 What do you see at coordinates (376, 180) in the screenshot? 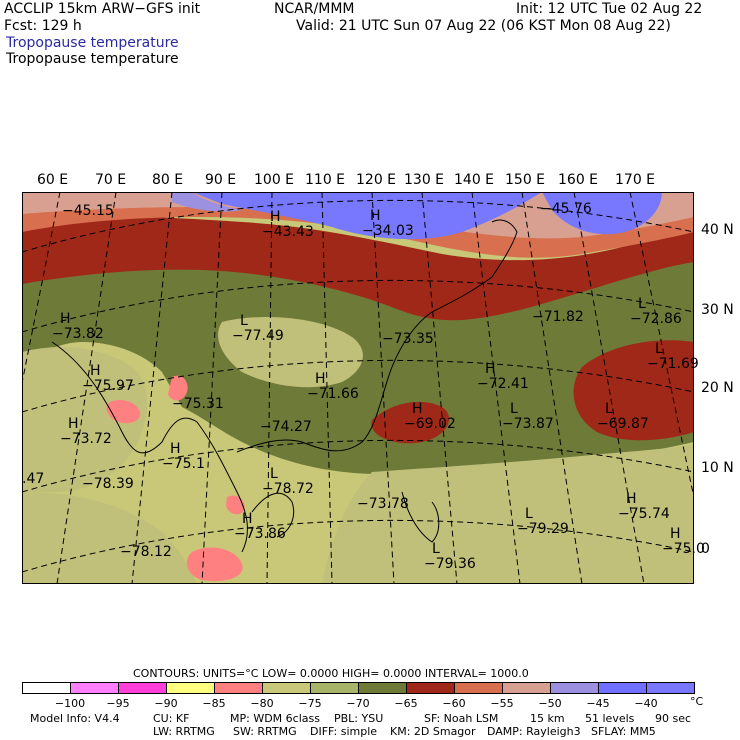
I see `lon-label: 120 E` at bounding box center [376, 180].